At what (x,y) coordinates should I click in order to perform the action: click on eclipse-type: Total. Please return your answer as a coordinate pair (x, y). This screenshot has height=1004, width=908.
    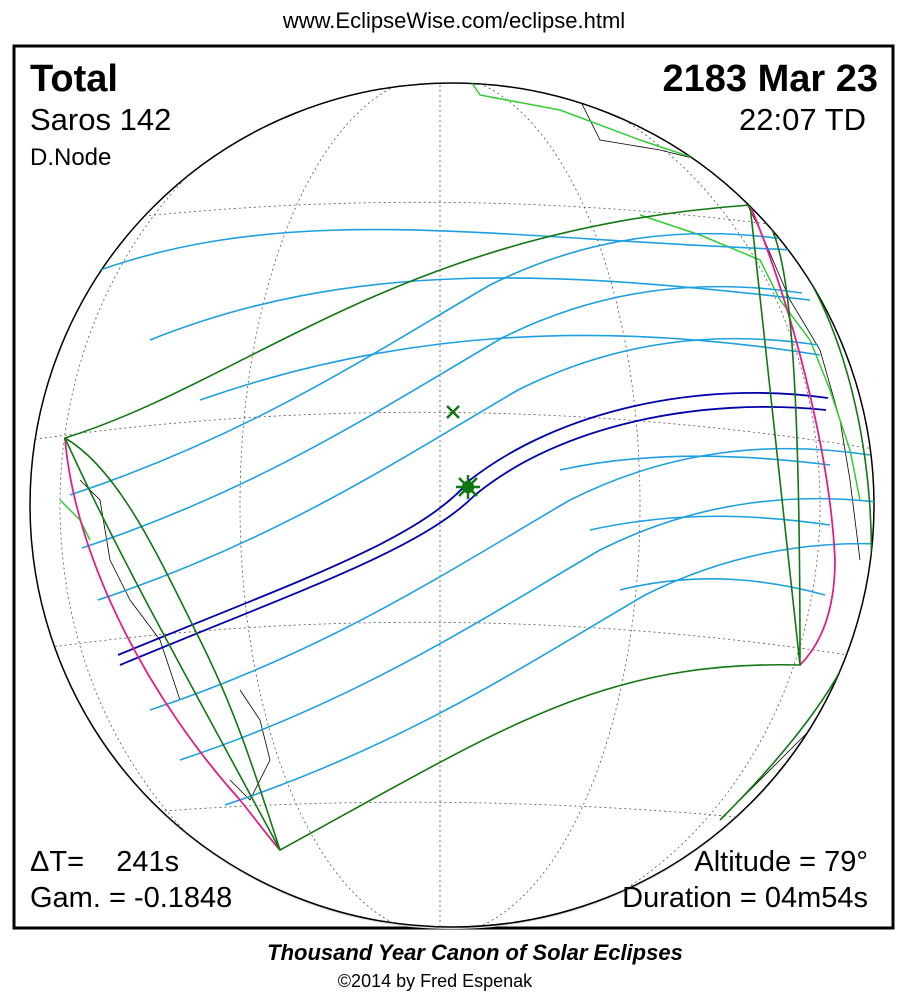
    Looking at the image, I should click on (74, 79).